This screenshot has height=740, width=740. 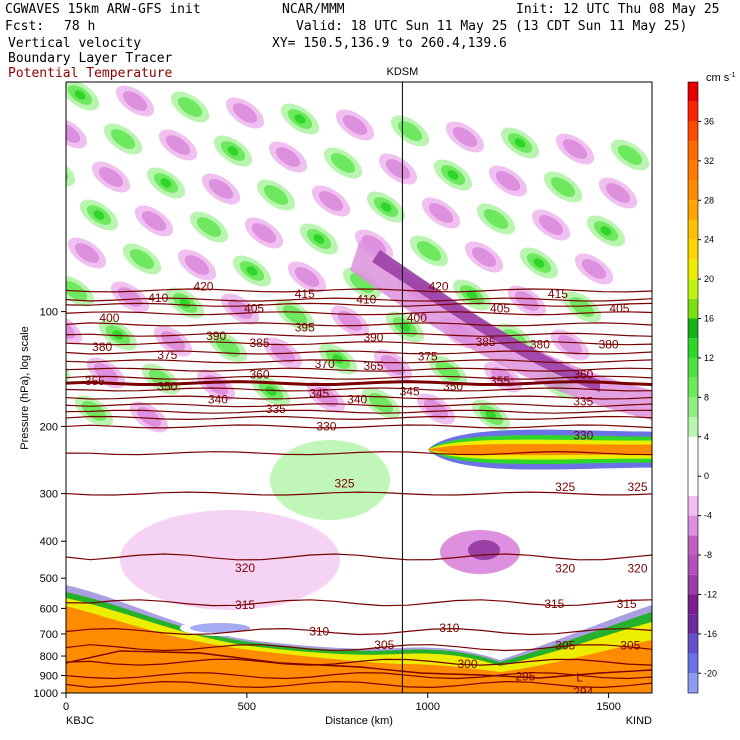 What do you see at coordinates (708, 555) in the screenshot?
I see `colorbar-tick-label: -8` at bounding box center [708, 555].